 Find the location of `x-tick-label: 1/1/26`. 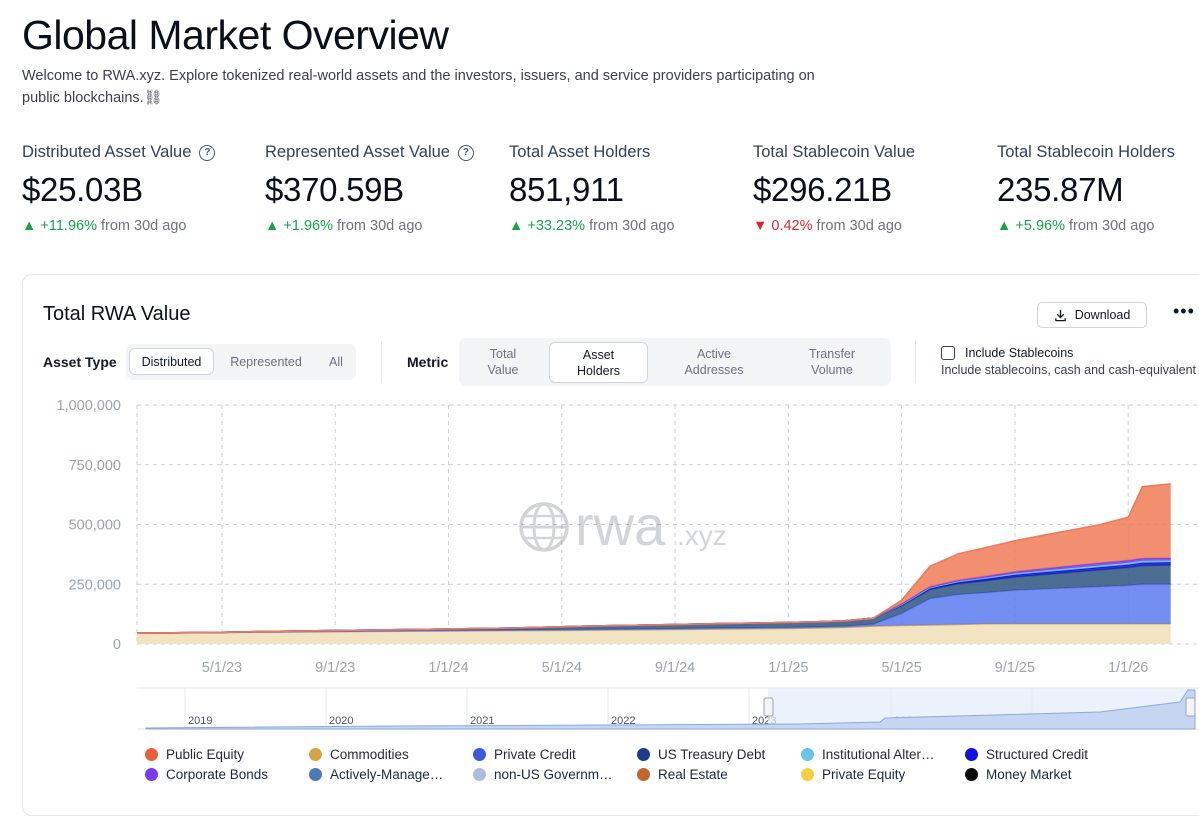

x-tick-label: 1/1/26 is located at coordinates (1128, 668).